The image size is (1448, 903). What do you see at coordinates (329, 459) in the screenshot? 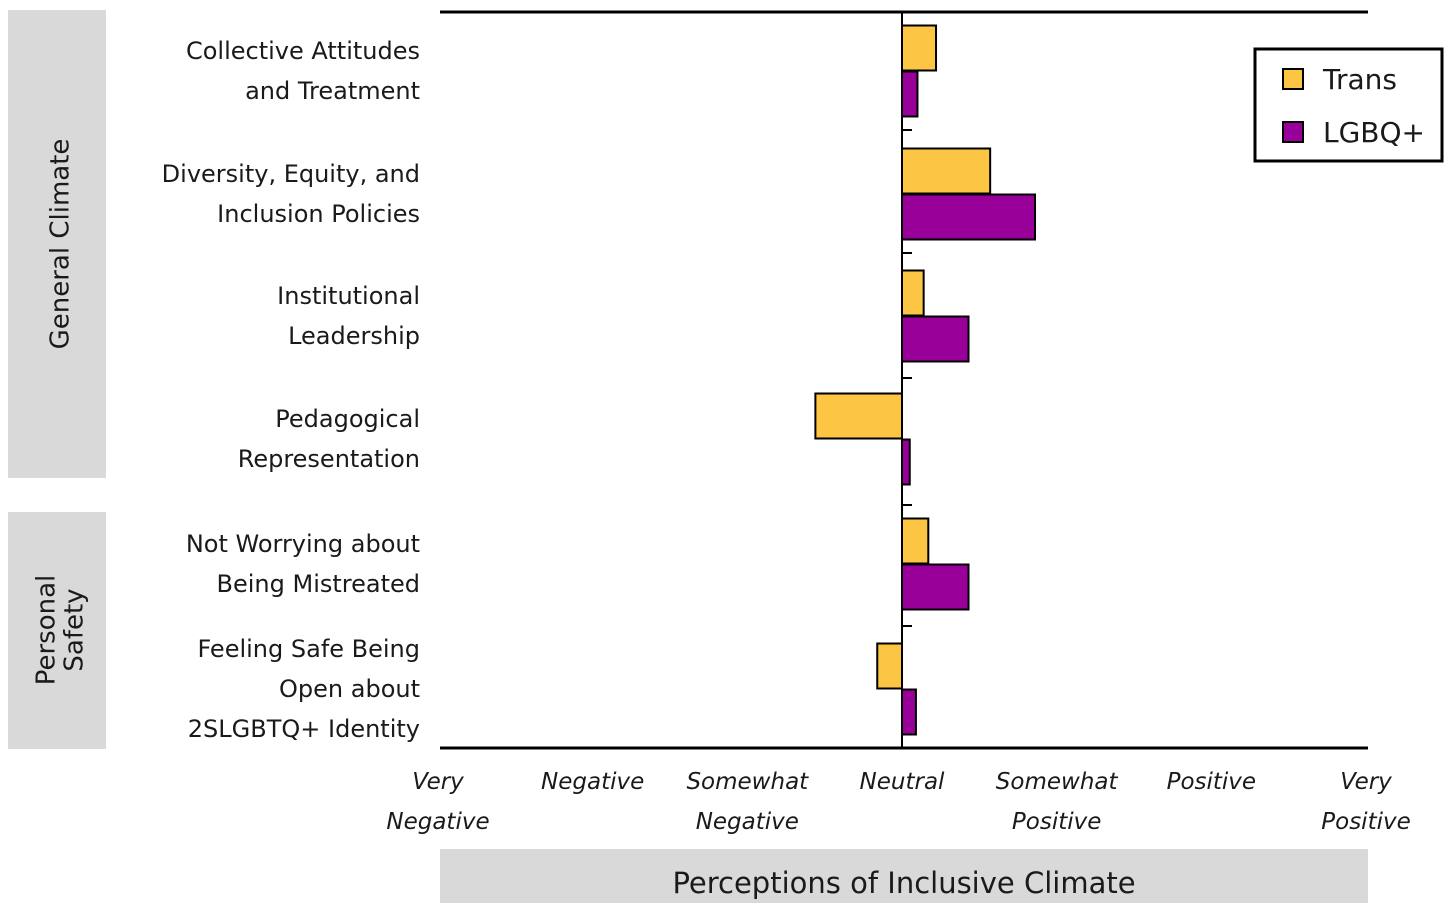
I see `category-label: Representation` at bounding box center [329, 459].